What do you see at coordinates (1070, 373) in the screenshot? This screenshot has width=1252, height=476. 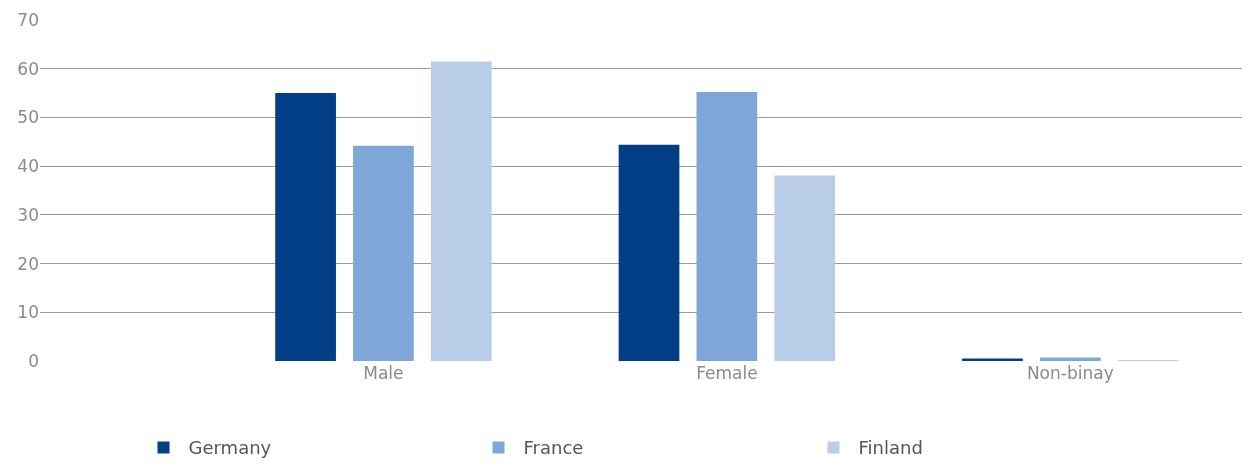 I see `x-tick-label: Non-binay` at bounding box center [1070, 373].